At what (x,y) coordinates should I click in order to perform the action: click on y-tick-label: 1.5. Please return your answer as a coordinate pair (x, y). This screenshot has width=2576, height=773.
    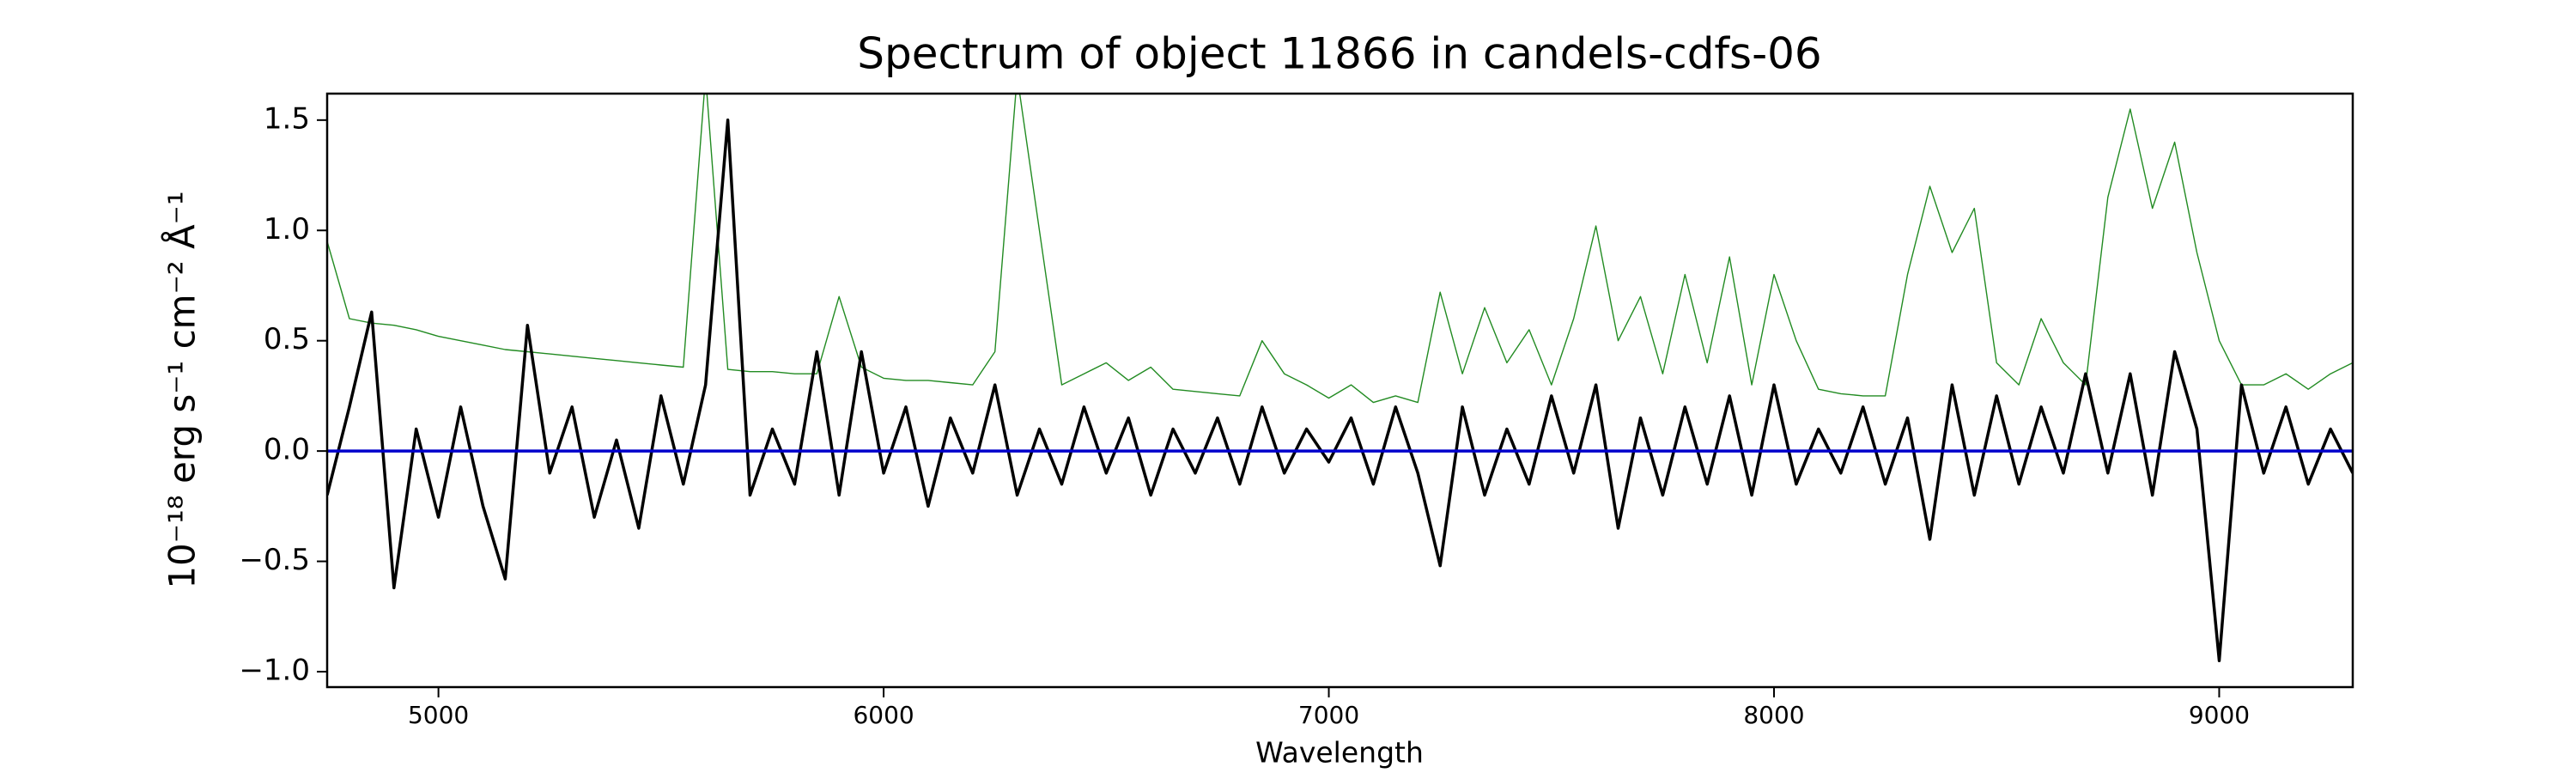
    Looking at the image, I should click on (287, 119).